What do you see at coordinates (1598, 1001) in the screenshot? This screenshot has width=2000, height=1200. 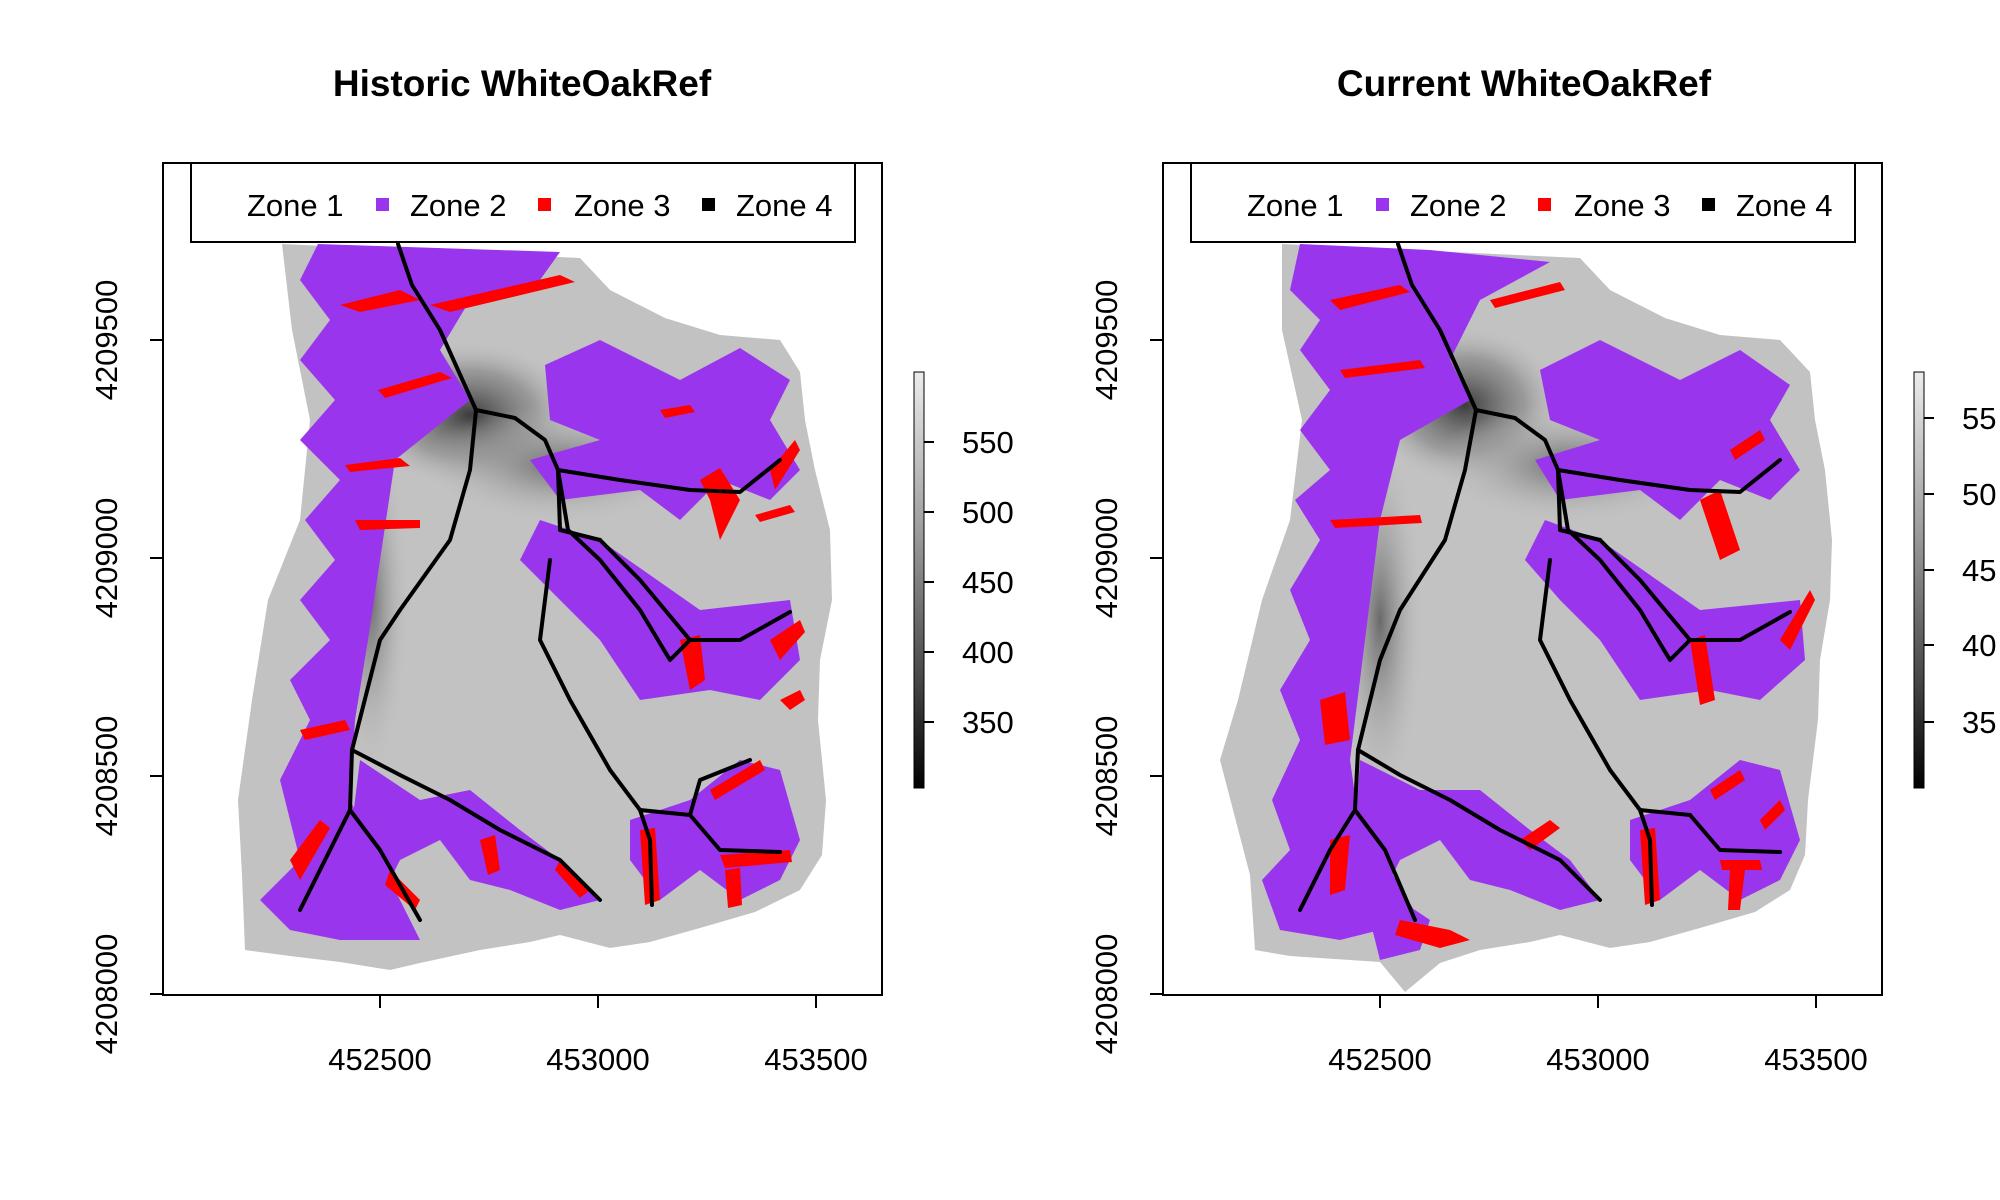 I see `current-x-axis` at bounding box center [1598, 1001].